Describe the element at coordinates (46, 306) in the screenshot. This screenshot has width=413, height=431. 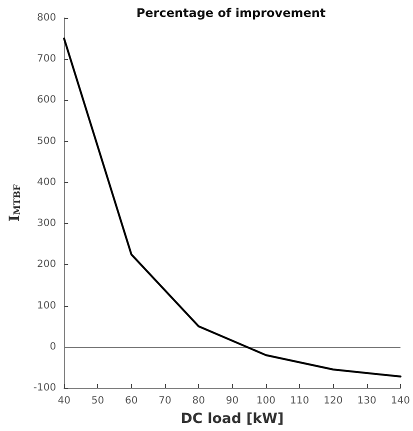
I see `y-tick-label: 100` at that location.